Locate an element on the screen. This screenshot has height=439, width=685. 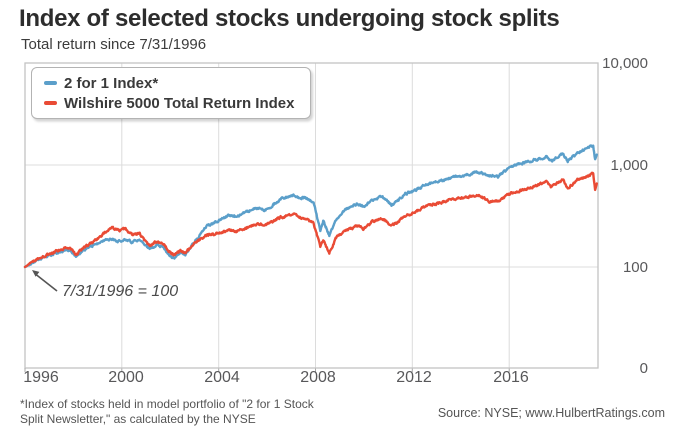
chart-subtitle: Total return since 7/31/1996 is located at coordinates (114, 44).